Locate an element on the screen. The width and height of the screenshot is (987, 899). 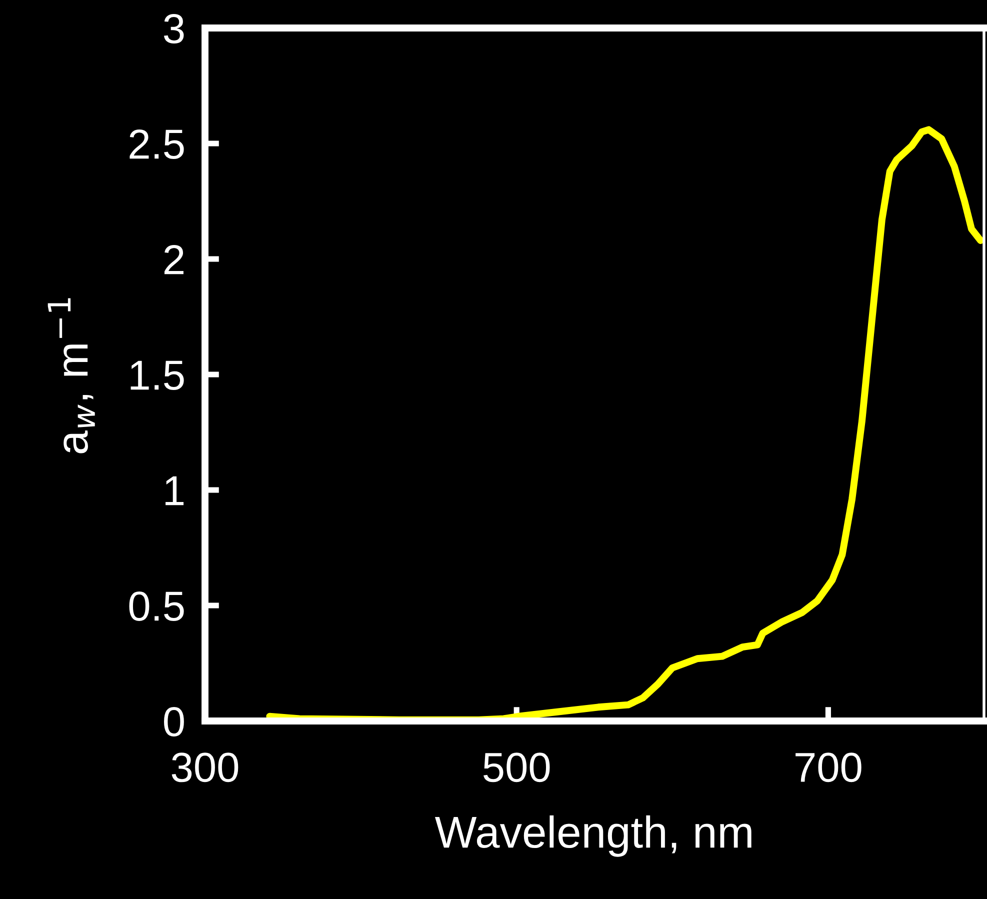
y-tick-label: 3 is located at coordinates (174, 29).